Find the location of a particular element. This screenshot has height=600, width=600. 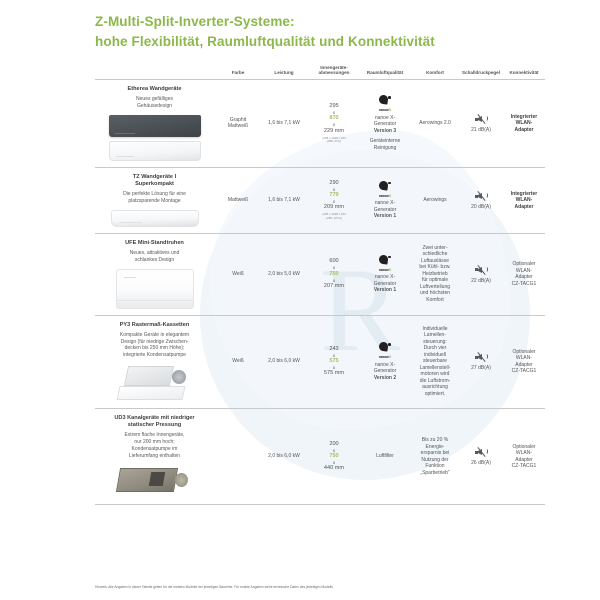

abmessungen-cell: 600 x 750 x 207 mm is located at coordinates (334, 274).